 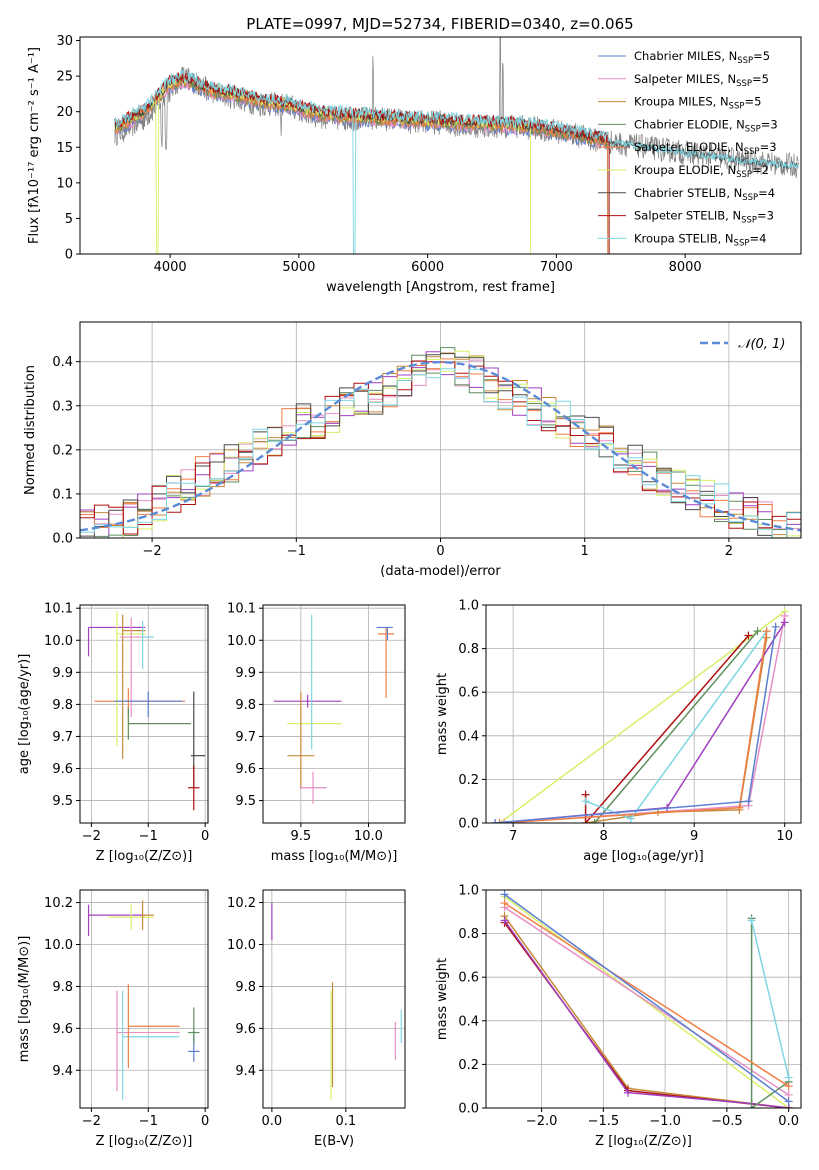 I want to click on x-tick-label: 10, so click(x=784, y=836).